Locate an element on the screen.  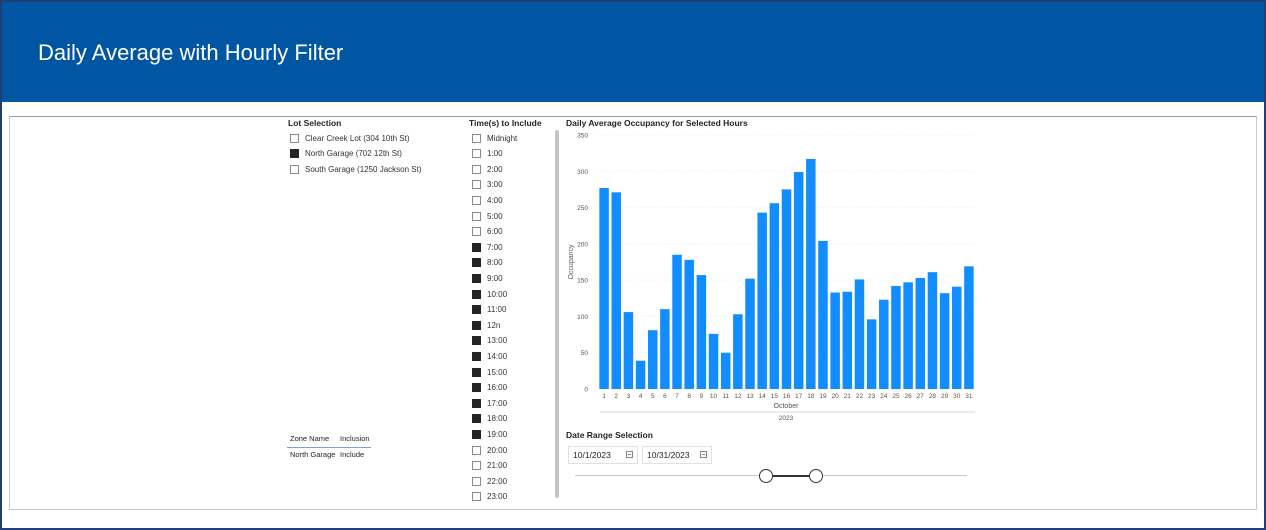
time-option: 3:00 is located at coordinates (487, 185).